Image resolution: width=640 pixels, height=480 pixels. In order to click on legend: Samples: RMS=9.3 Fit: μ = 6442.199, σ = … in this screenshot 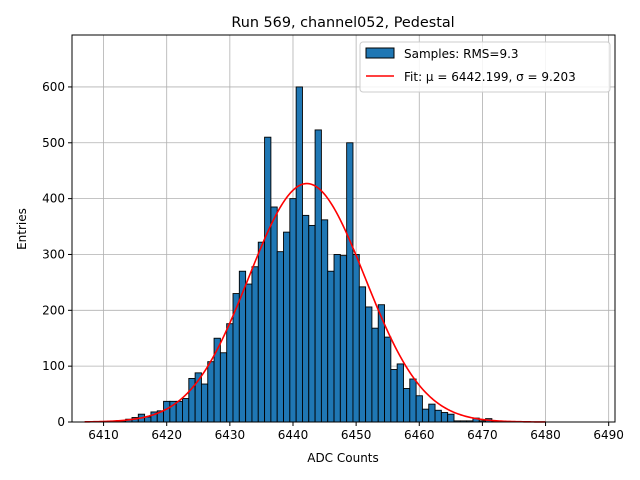, I will do `click(485, 67)`.